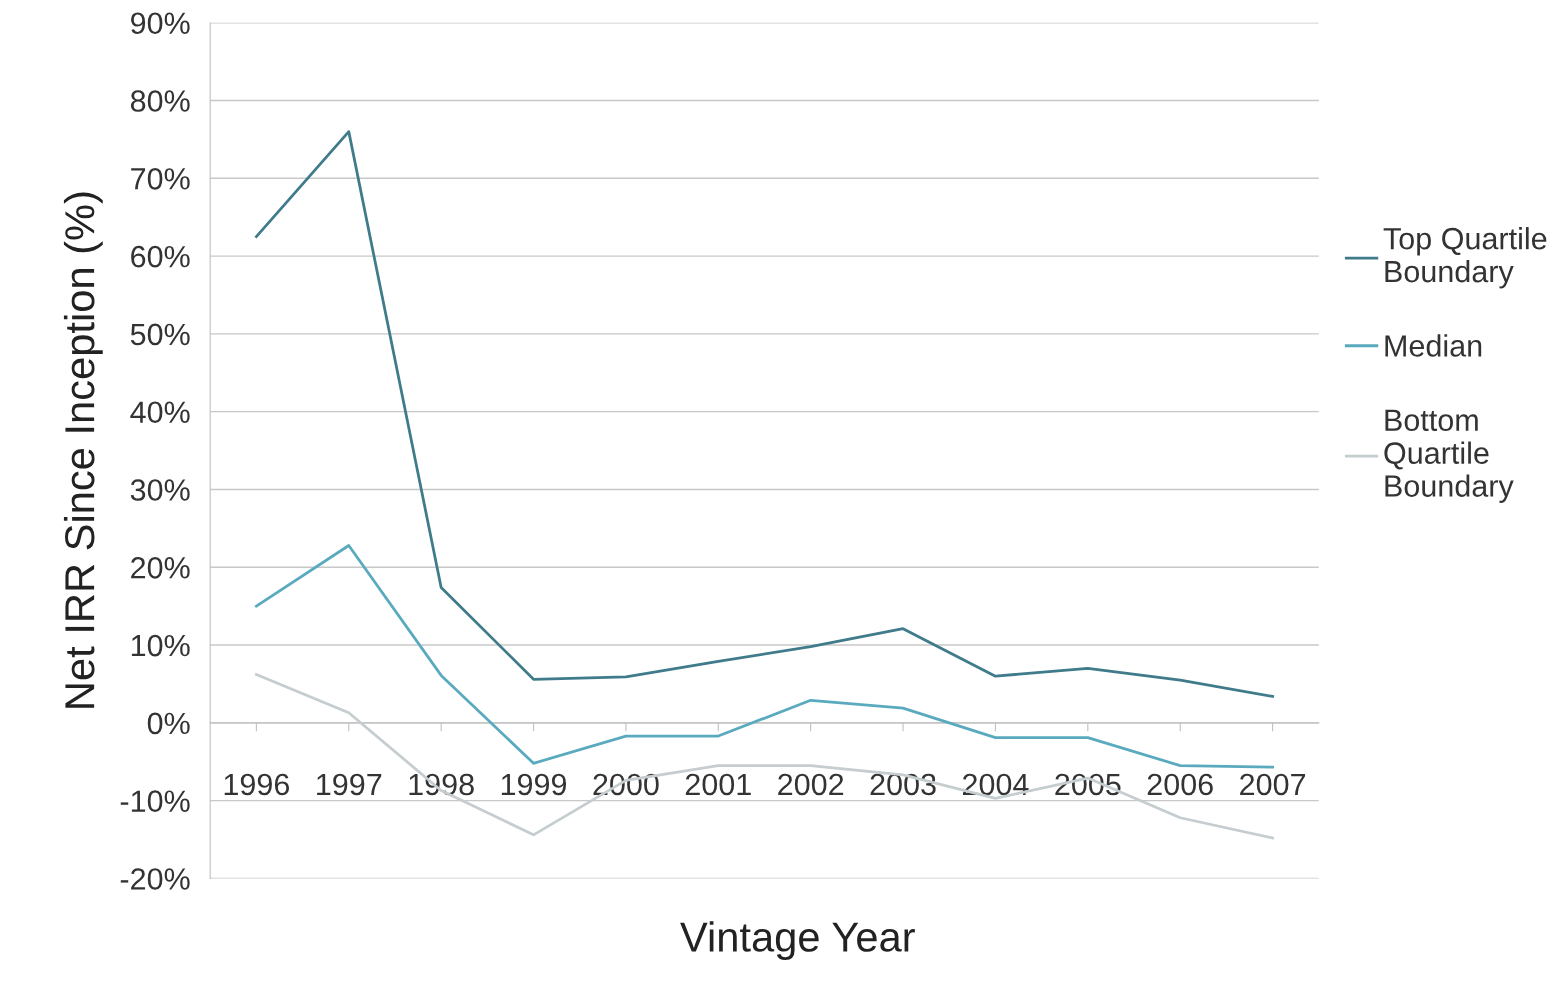  What do you see at coordinates (1180, 784) in the screenshot?
I see `x-tick-label: 2006` at bounding box center [1180, 784].